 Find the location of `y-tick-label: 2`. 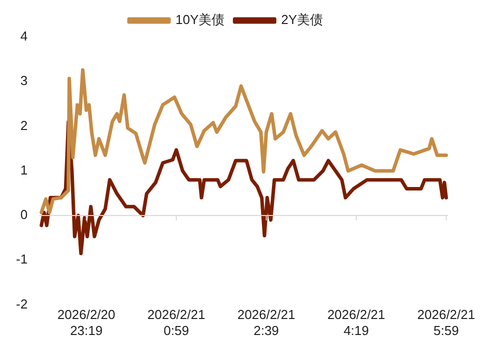

y-tick-label: 2 is located at coordinates (24, 125).